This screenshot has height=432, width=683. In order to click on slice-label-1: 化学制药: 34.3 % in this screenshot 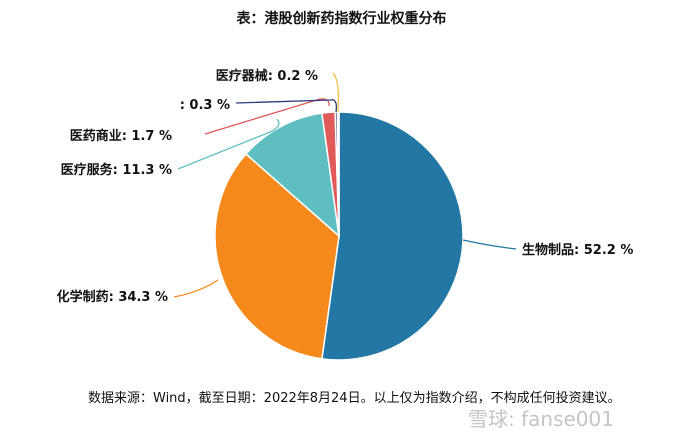, I will do `click(112, 297)`.